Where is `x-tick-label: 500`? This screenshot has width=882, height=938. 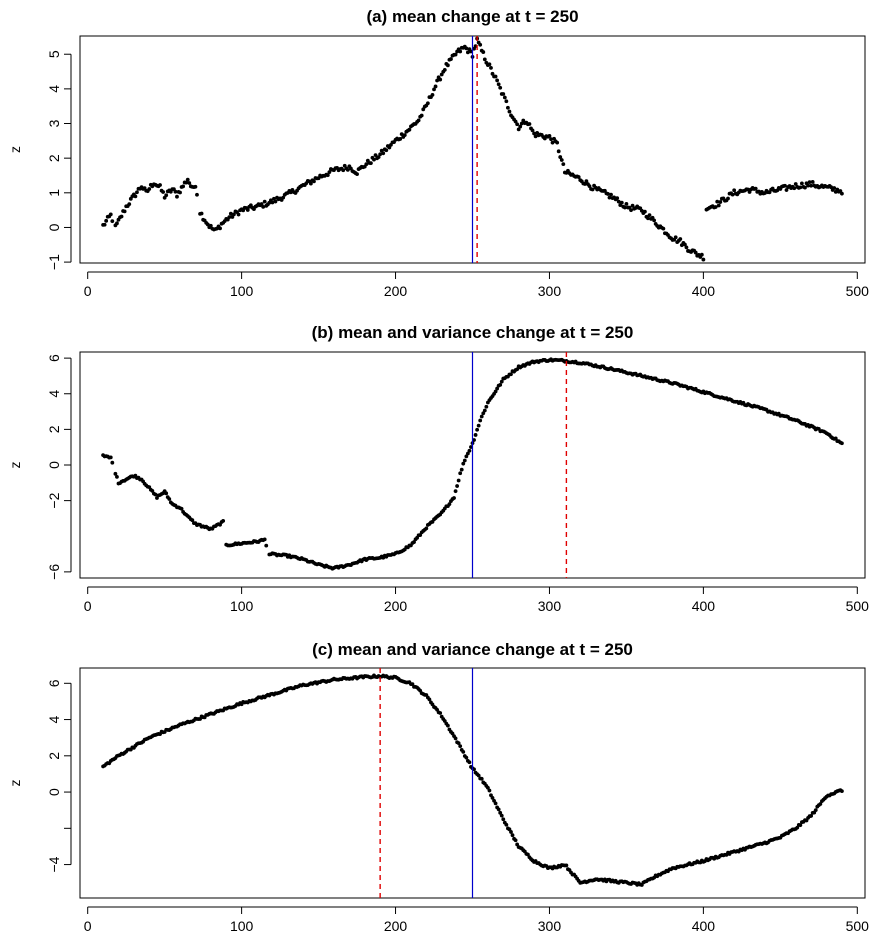
x-tick-label: 500 is located at coordinates (858, 291).